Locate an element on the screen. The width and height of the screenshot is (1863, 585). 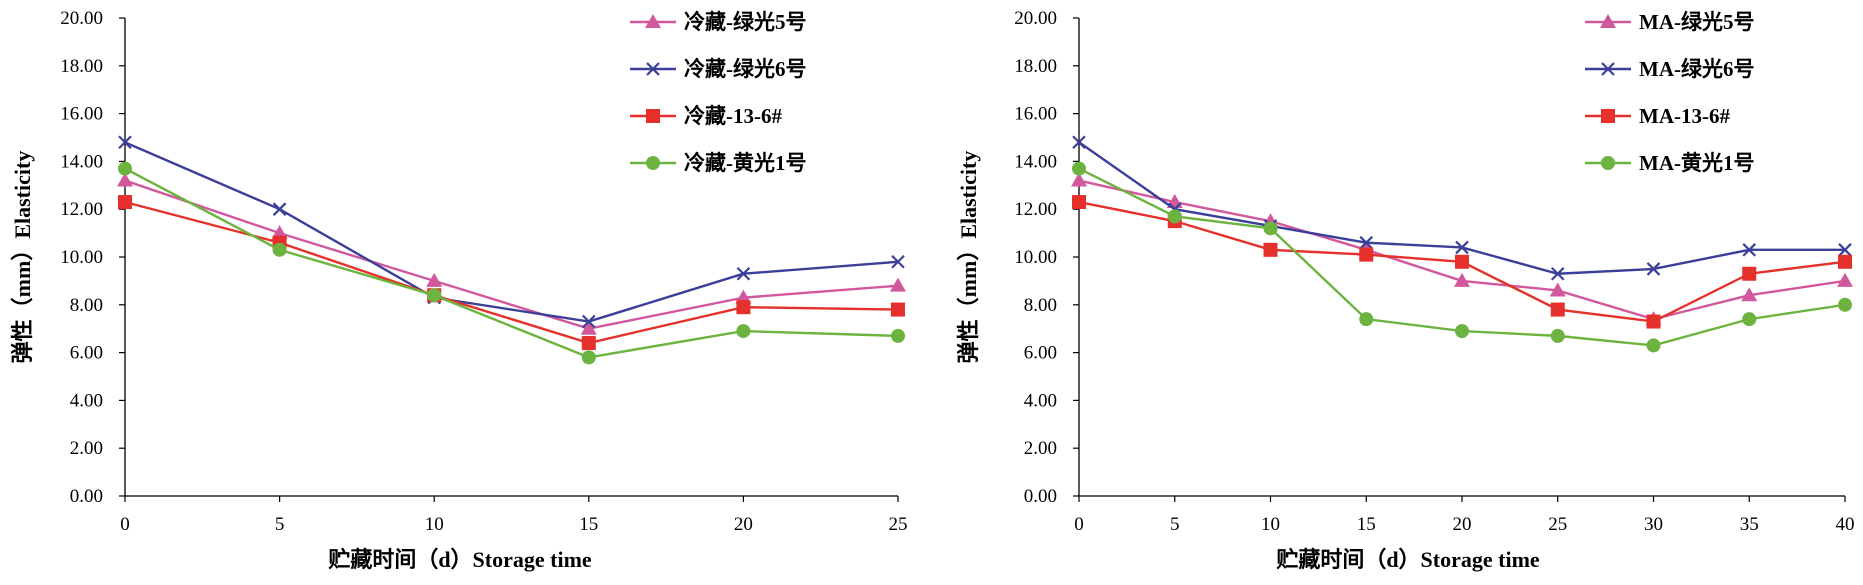
legend-label: 冷藏-黄光1号 is located at coordinates (745, 163).